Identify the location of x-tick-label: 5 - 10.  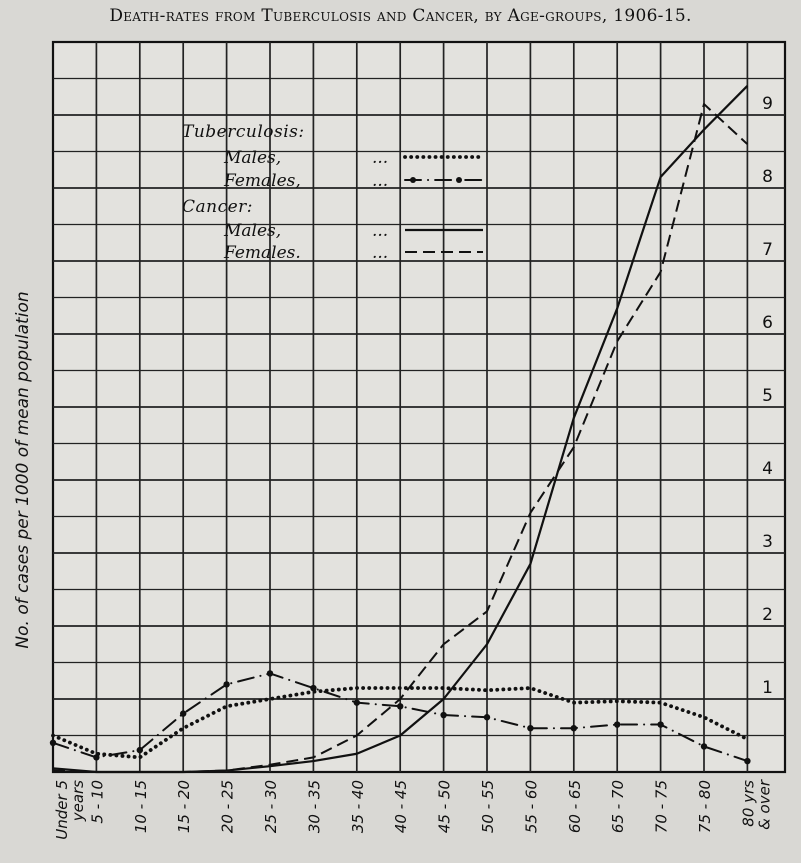
(97, 802).